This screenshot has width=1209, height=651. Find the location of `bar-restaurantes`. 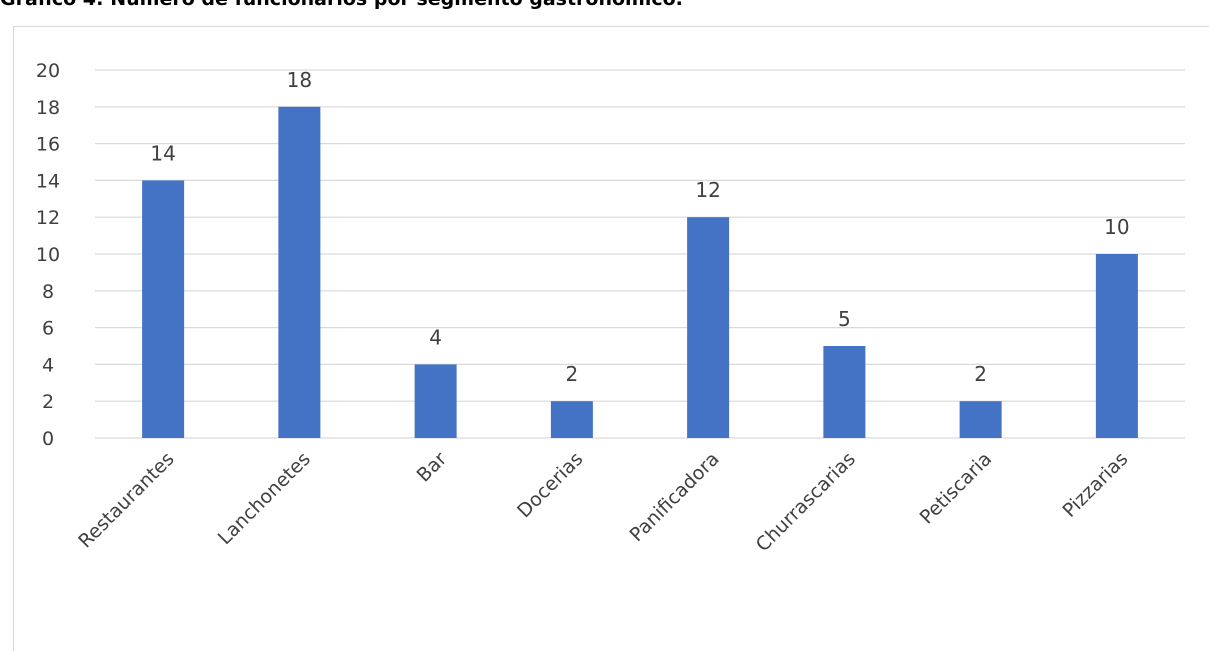

bar-restaurantes is located at coordinates (163, 309).